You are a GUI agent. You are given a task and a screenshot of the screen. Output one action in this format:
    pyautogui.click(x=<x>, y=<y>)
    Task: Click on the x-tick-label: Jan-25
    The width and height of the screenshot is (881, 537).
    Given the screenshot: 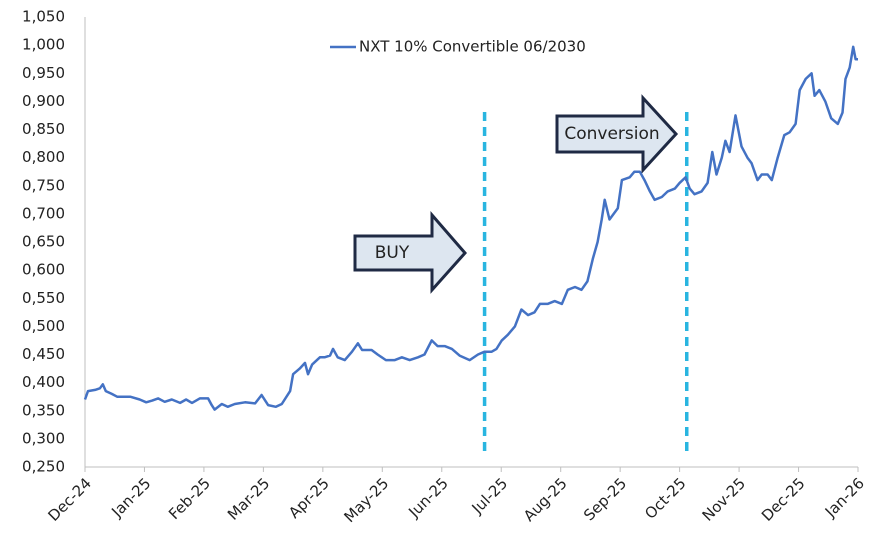 What is the action you would take?
    pyautogui.click(x=130, y=497)
    